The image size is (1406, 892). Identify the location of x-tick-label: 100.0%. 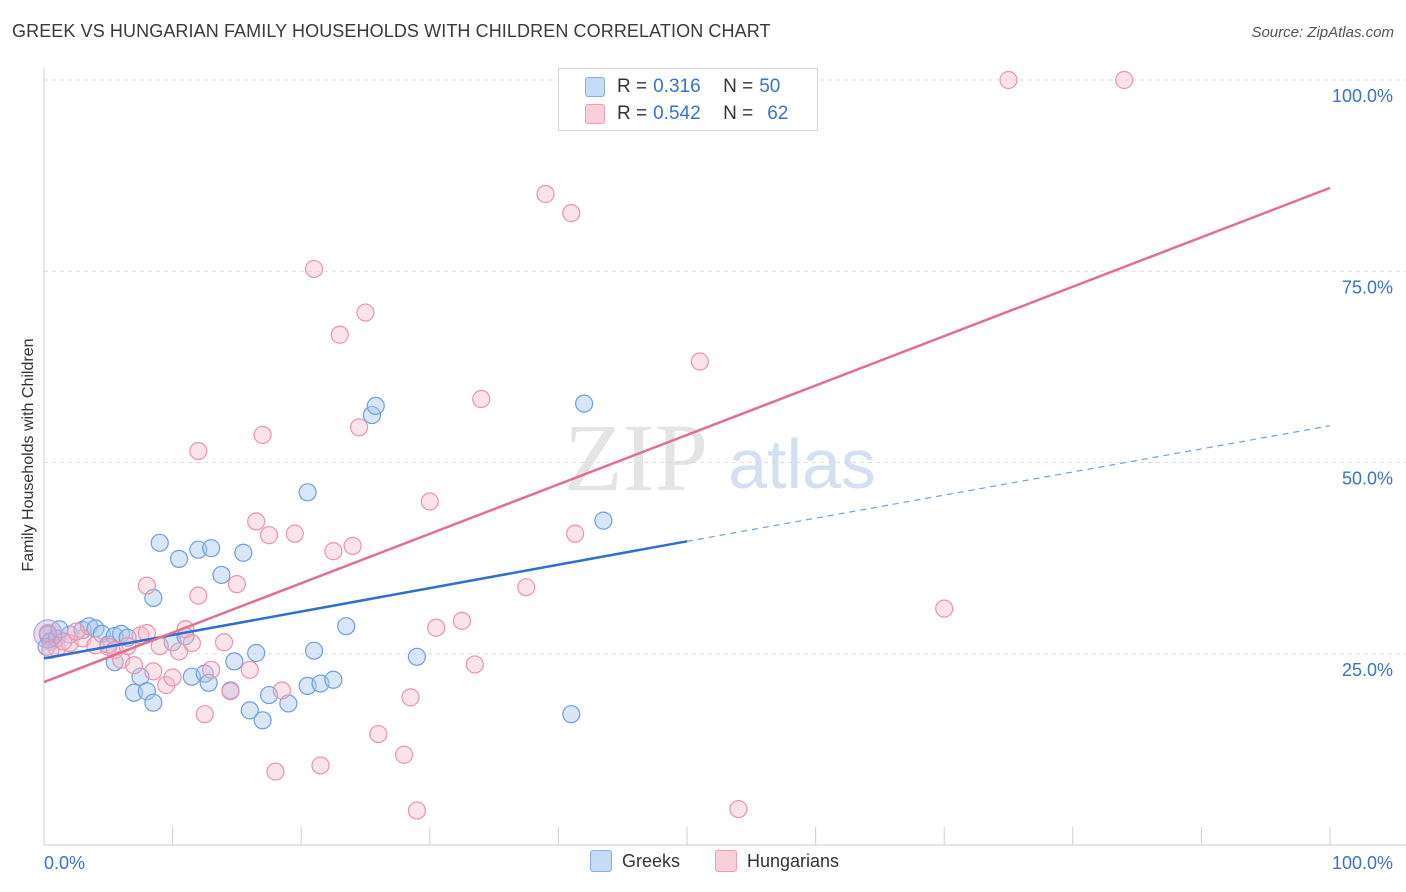
(1362, 863).